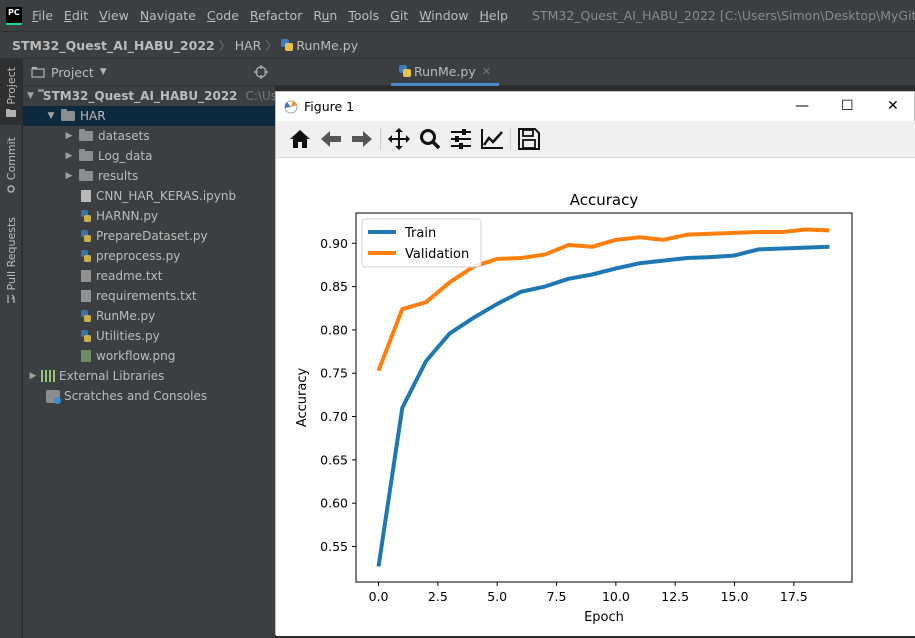  I want to click on series-line-validation, so click(603, 299).